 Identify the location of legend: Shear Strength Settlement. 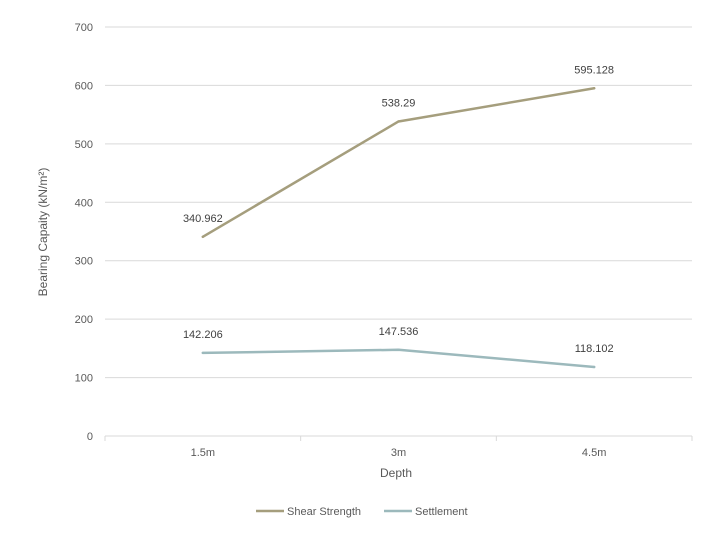
(362, 512).